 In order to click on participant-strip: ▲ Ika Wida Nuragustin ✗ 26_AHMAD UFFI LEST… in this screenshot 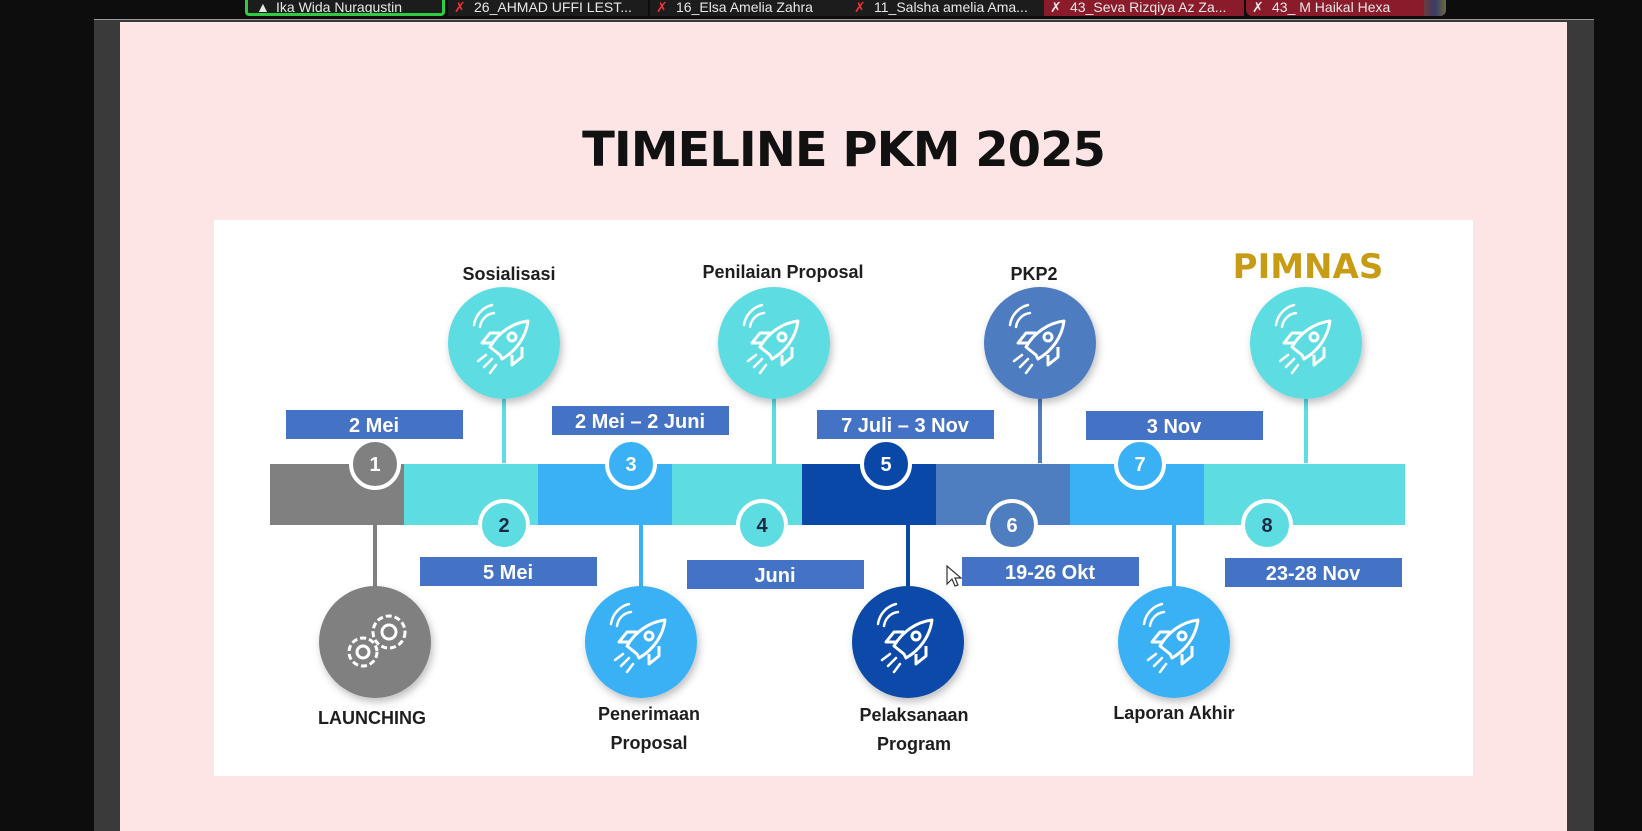, I will do `click(821, 9)`.